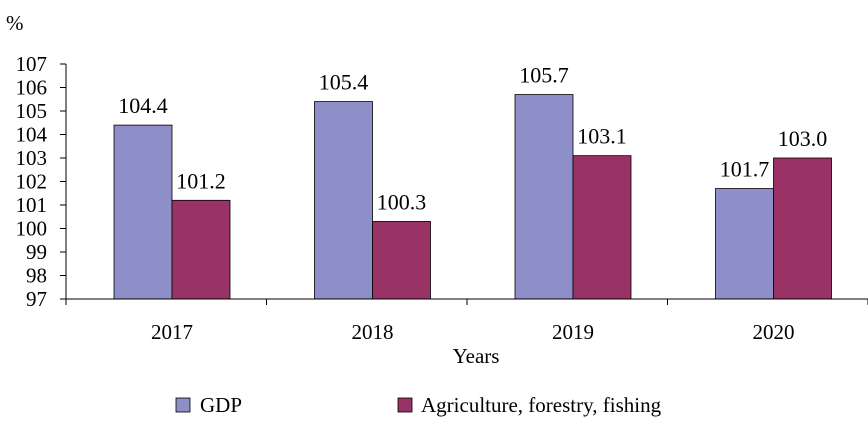 The width and height of the screenshot is (868, 423). I want to click on x-category-label: 2019, so click(573, 332).